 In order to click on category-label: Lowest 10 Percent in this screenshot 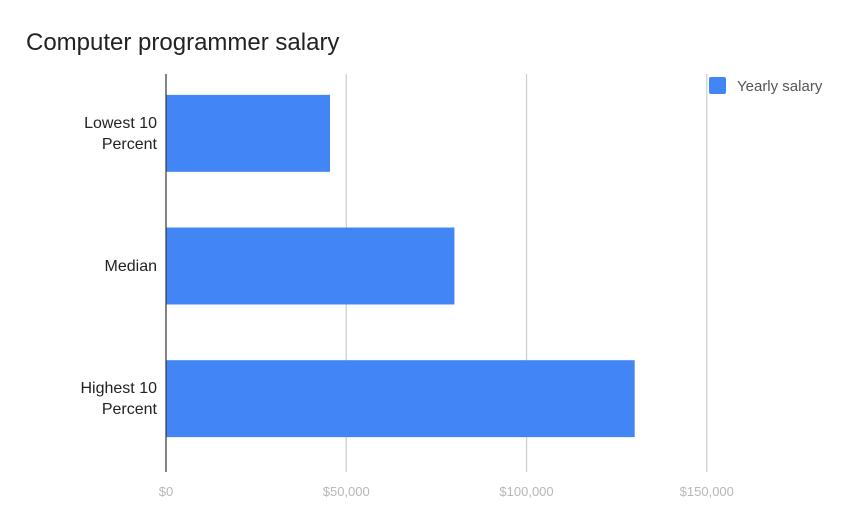, I will do `click(120, 134)`.